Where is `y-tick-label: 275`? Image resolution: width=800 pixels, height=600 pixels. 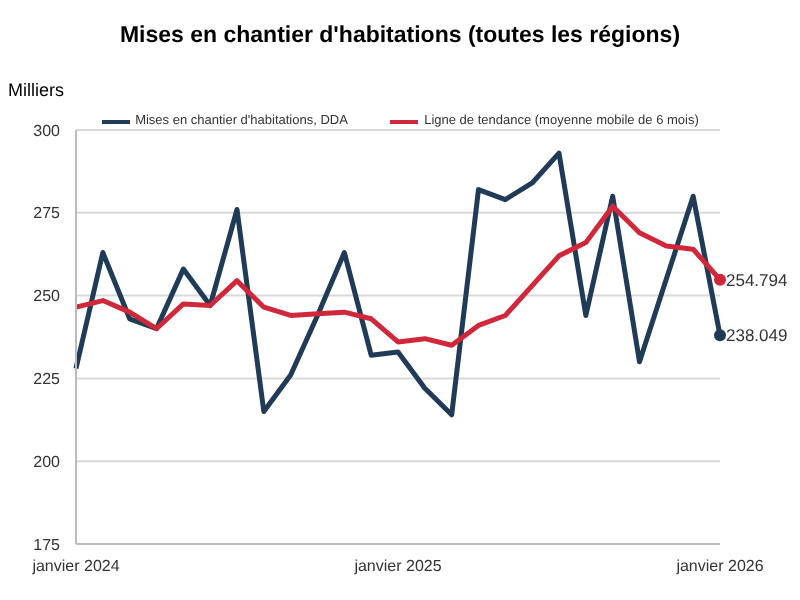 y-tick-label: 275 is located at coordinates (47, 213).